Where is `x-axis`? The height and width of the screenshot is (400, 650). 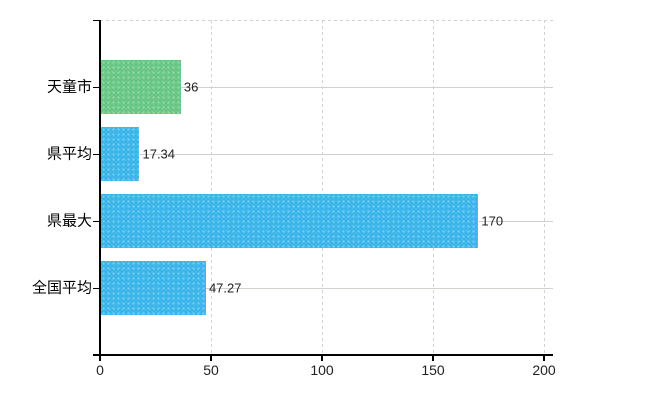
x-axis is located at coordinates (323, 355).